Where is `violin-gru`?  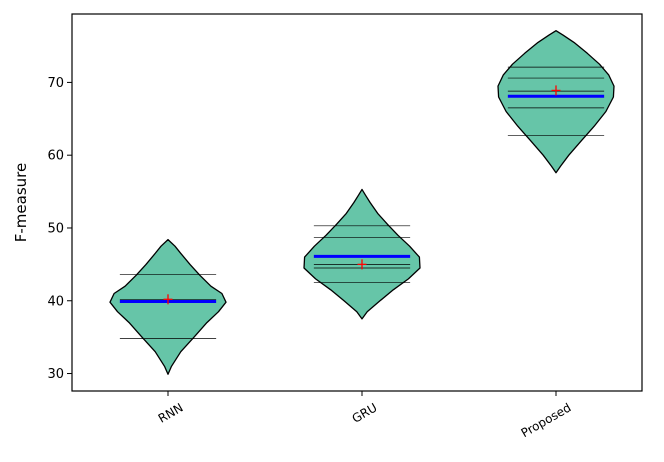 violin-gru is located at coordinates (362, 254).